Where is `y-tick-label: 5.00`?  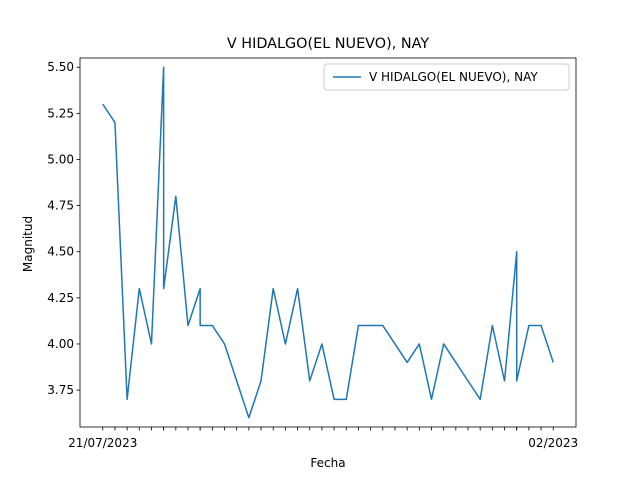
y-tick-label: 5.00 is located at coordinates (60, 159).